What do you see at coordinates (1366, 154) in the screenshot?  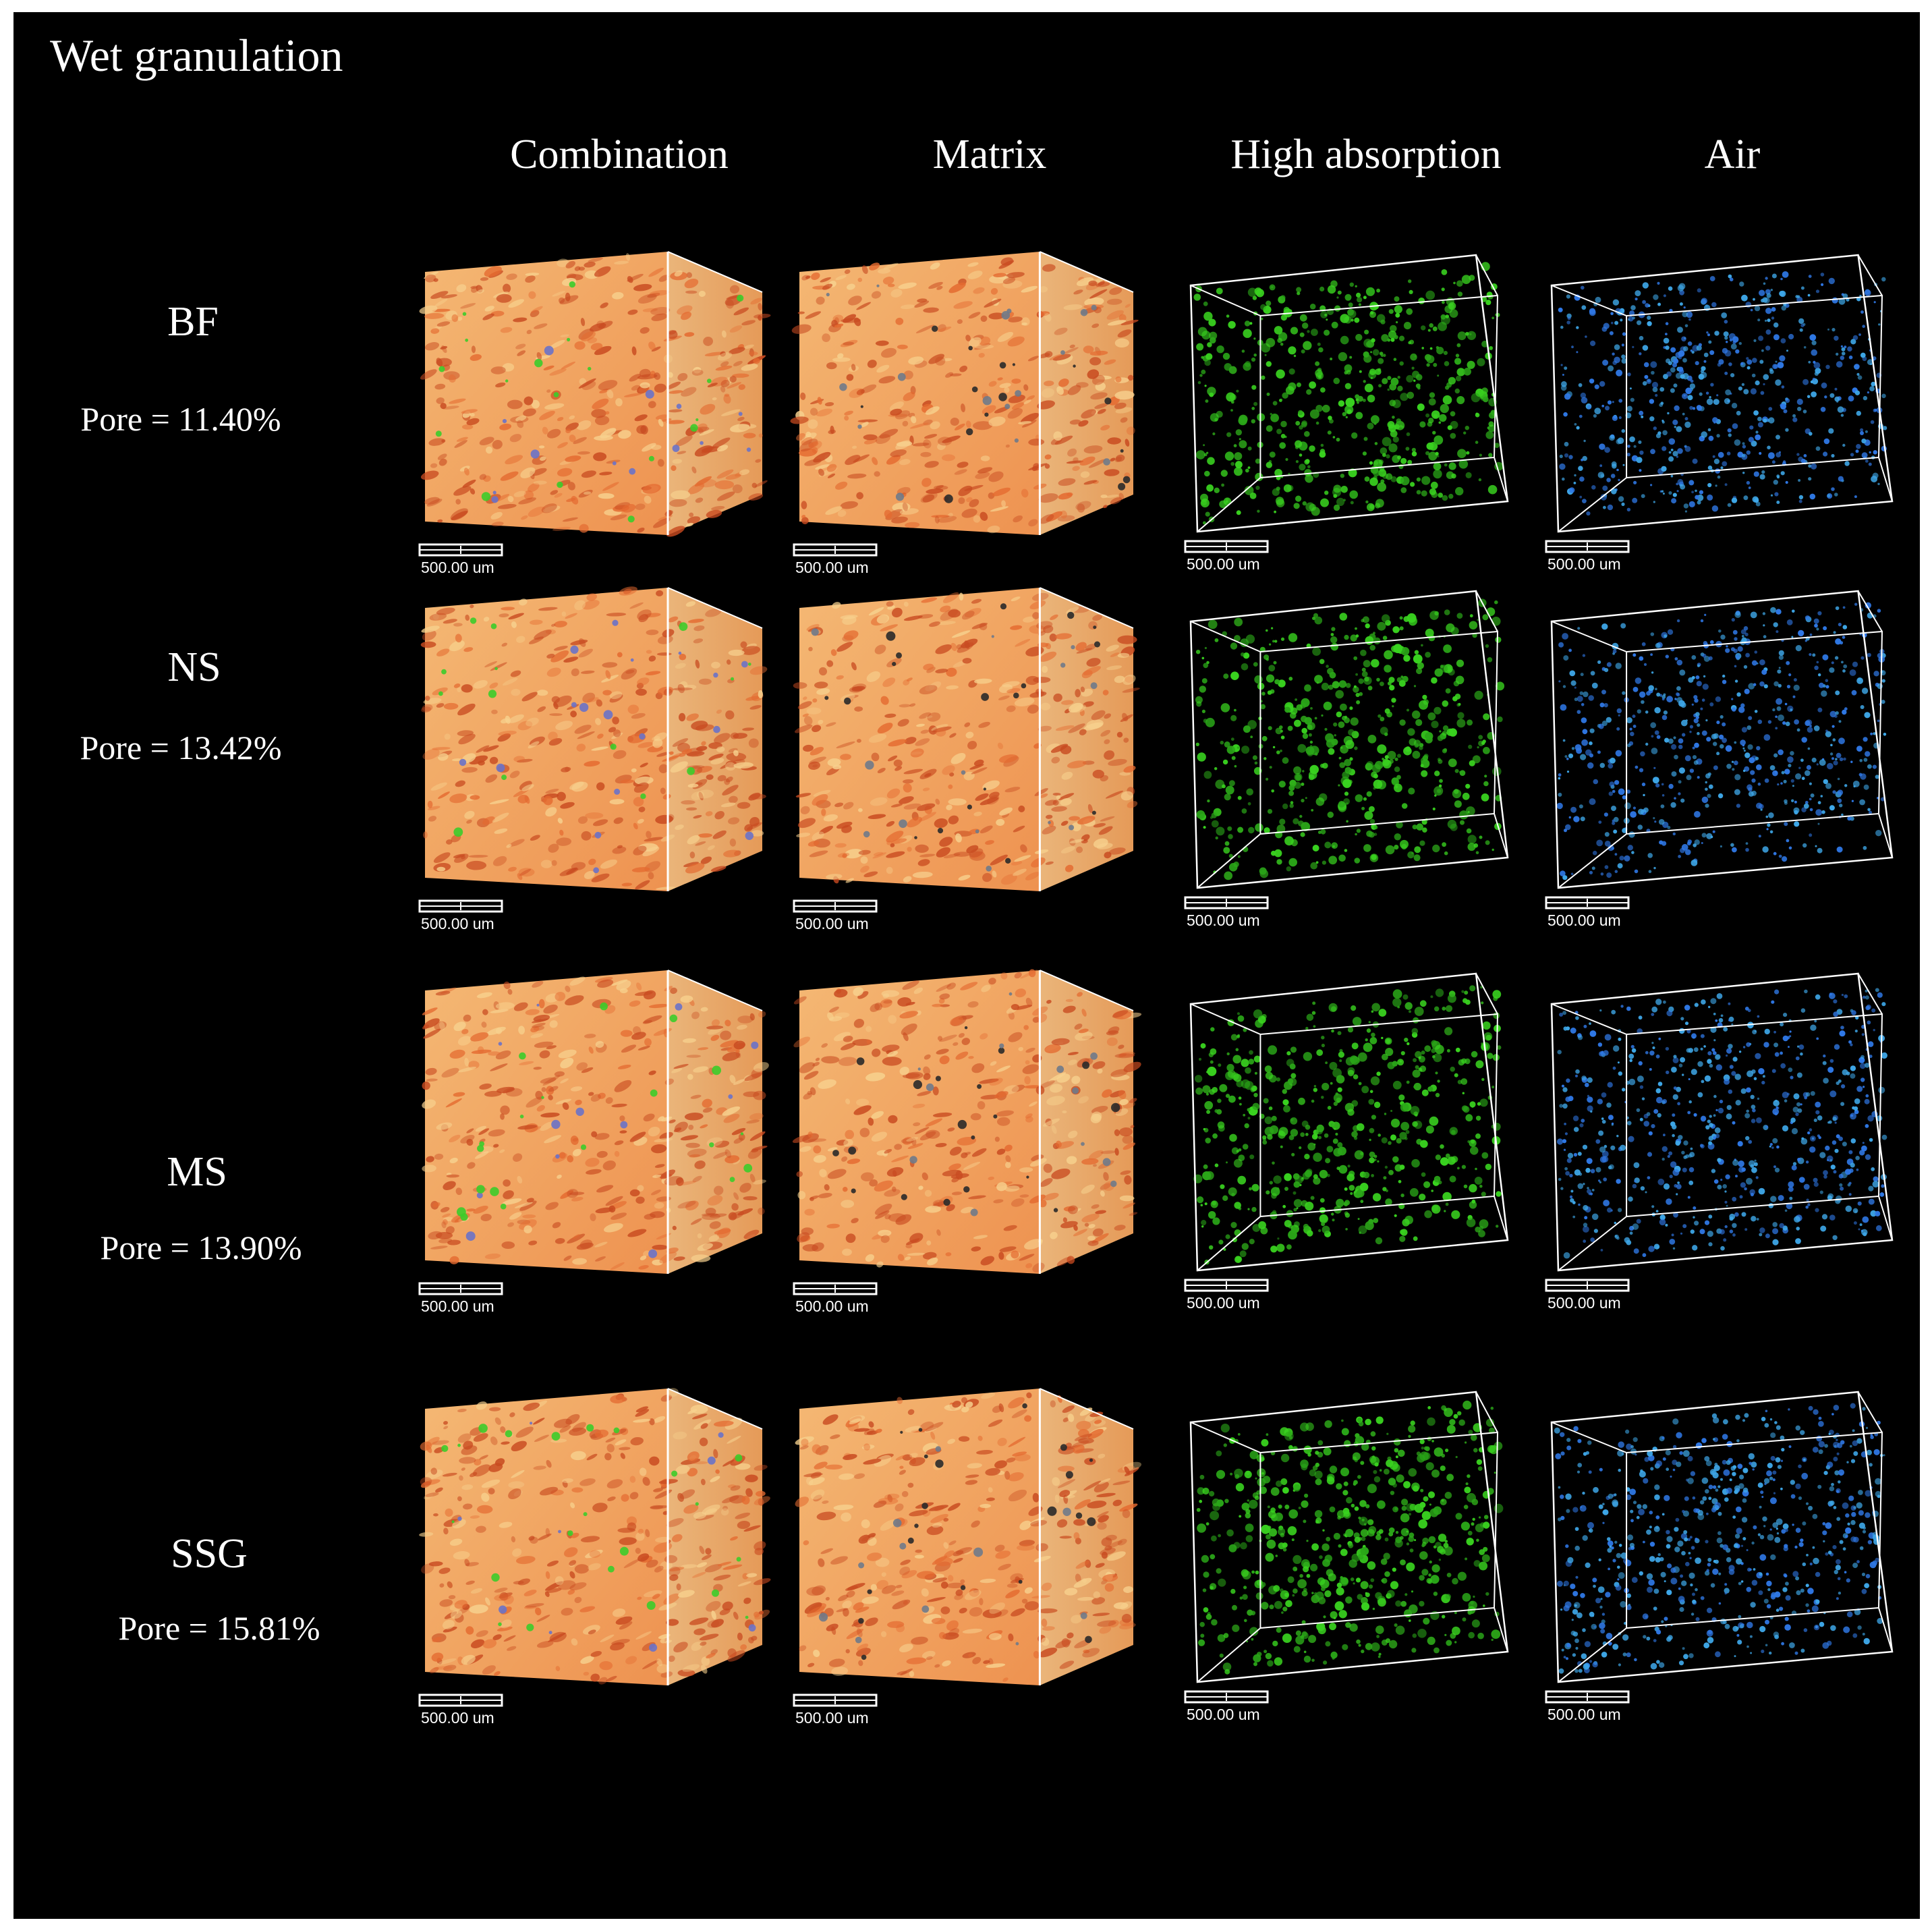 I see `column-header-high-absorption: High absorption` at bounding box center [1366, 154].